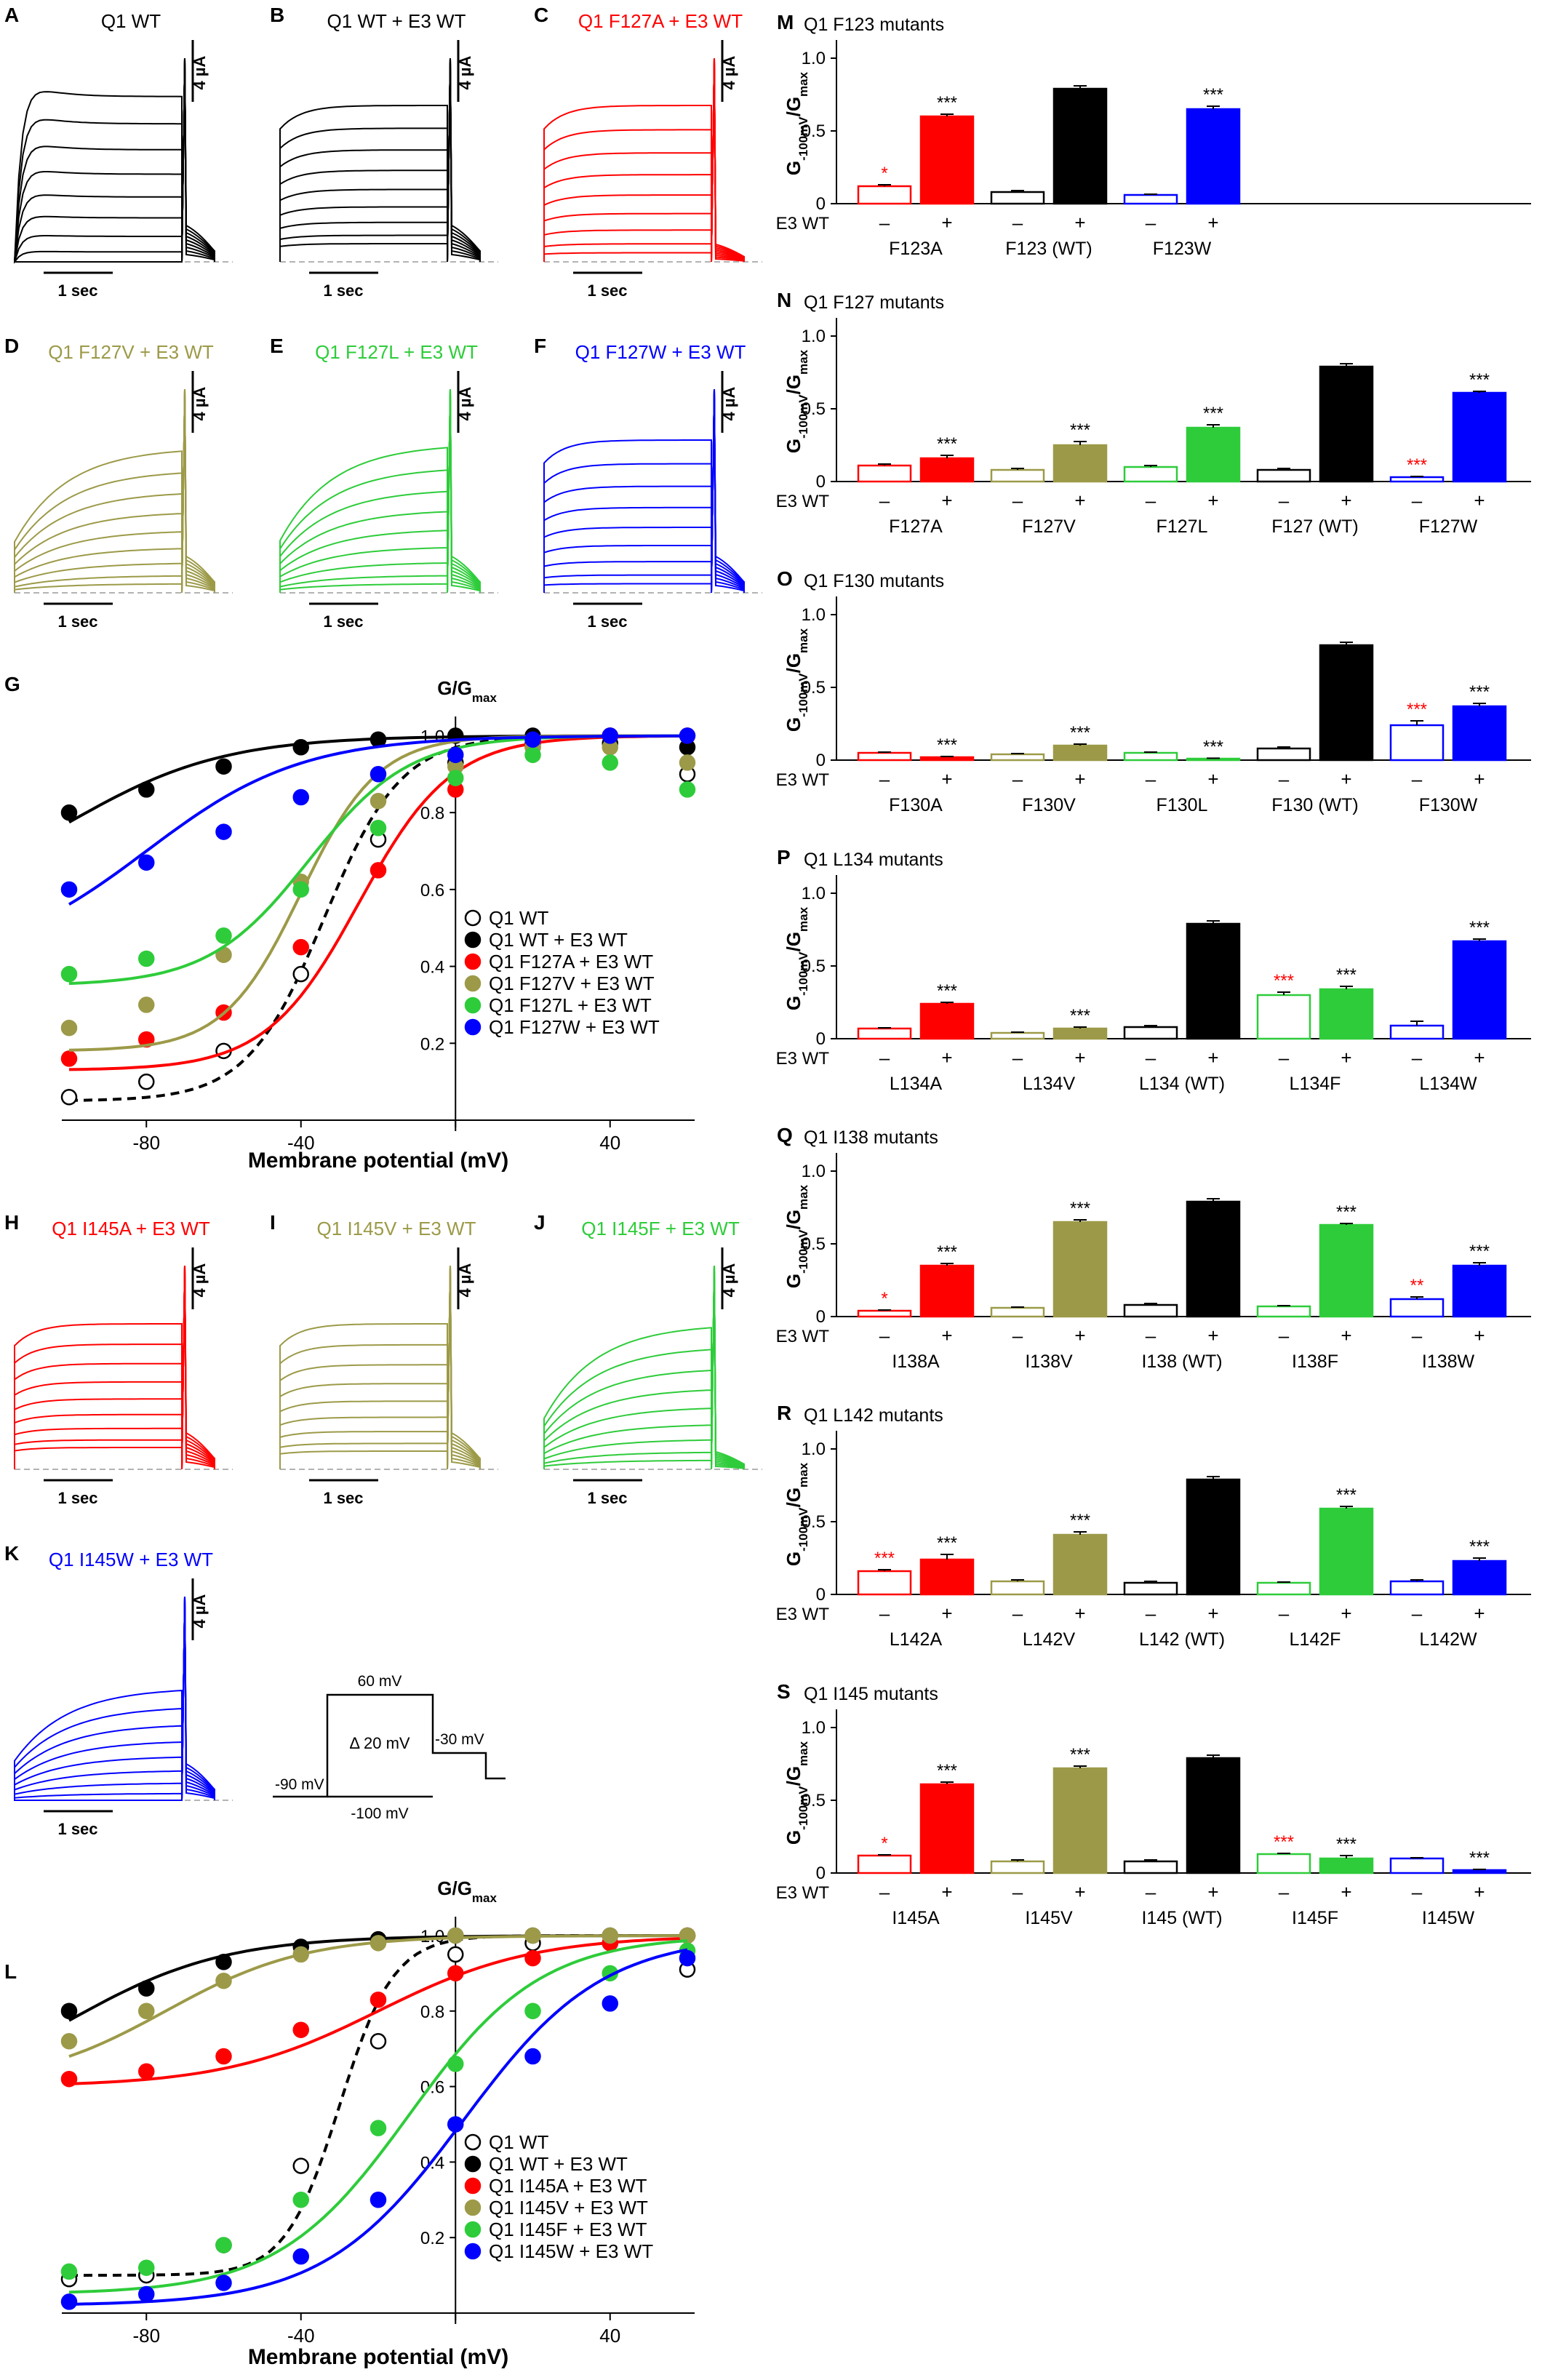 The image size is (1542, 2380). Describe the element at coordinates (12, 684) in the screenshot. I see `panel-letter: G` at that location.